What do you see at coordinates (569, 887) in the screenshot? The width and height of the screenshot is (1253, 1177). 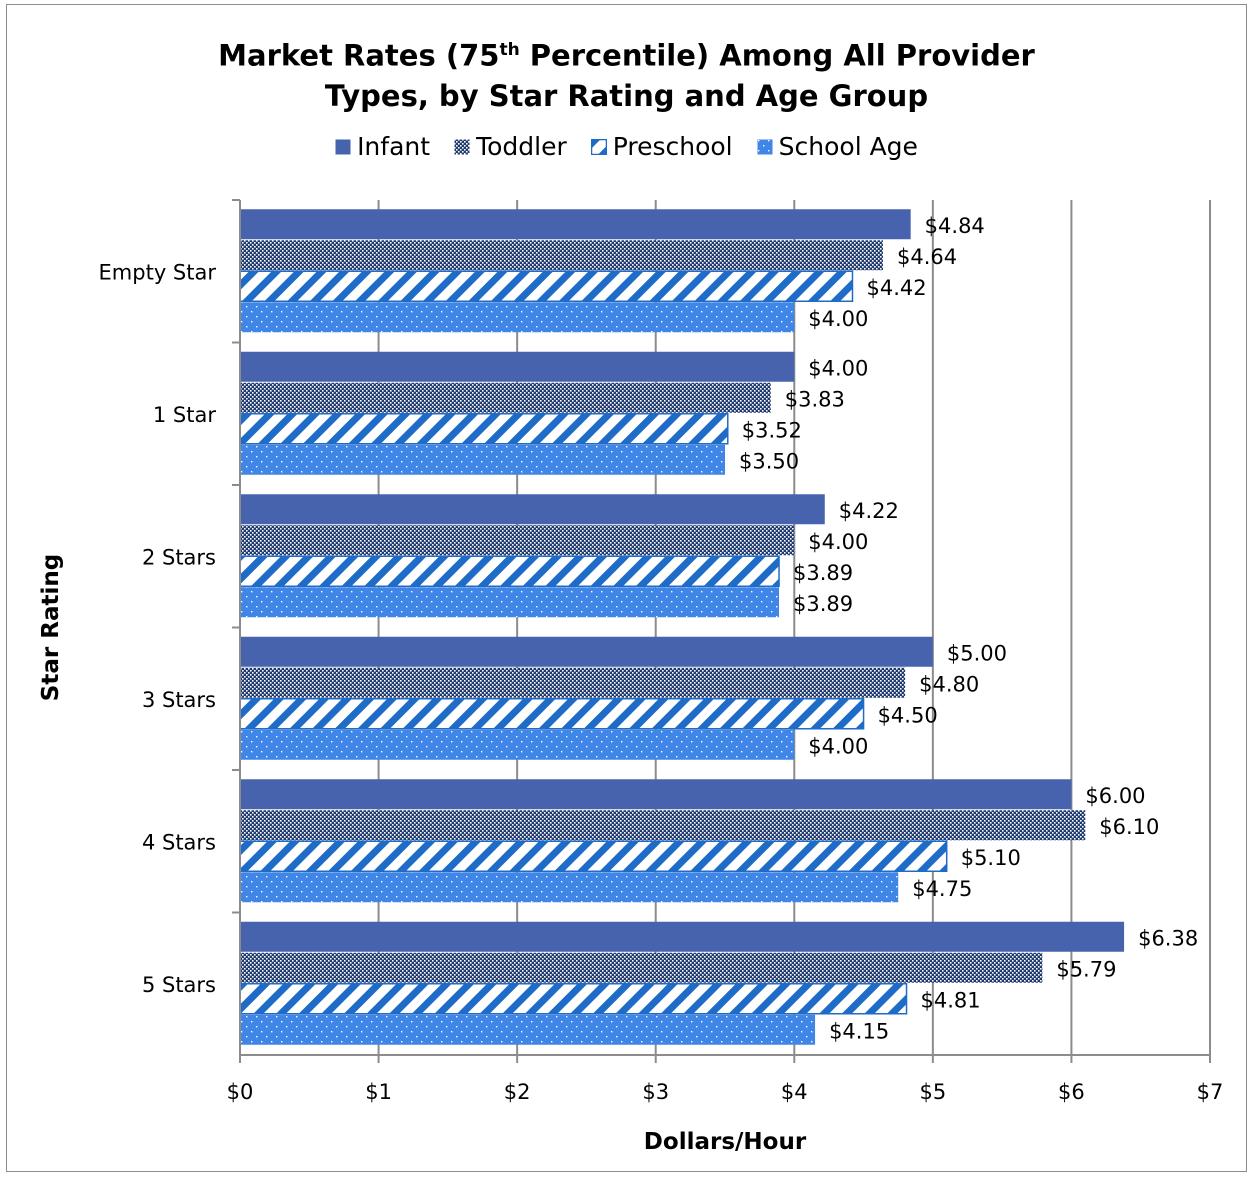 I see `bar-4-stars-school-age` at bounding box center [569, 887].